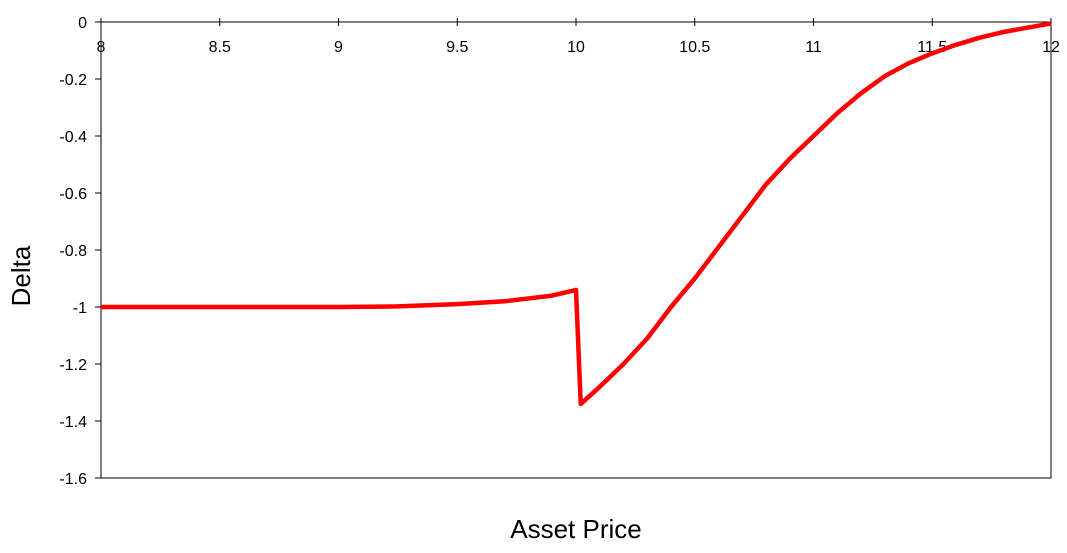  I want to click on x-tick-label: 12, so click(1051, 47).